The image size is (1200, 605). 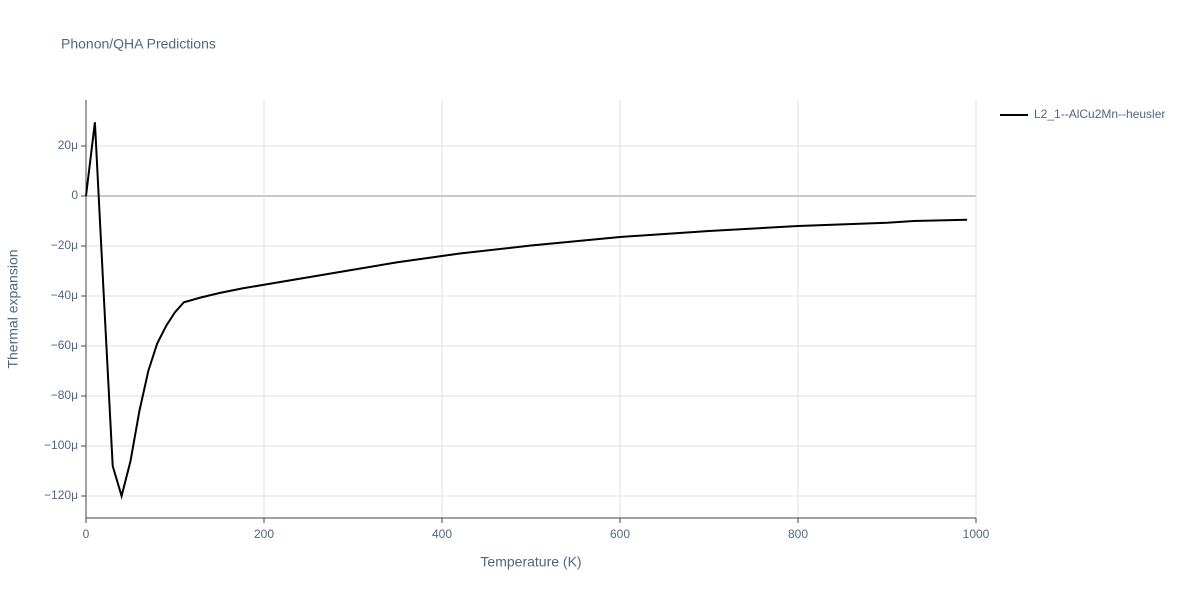 I want to click on y-tick-label: 20μ, so click(x=68, y=145).